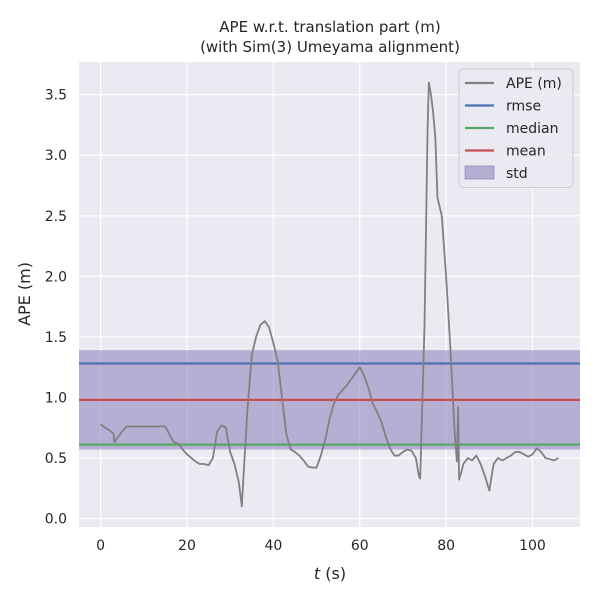 This screenshot has height=600, width=600. What do you see at coordinates (56, 156) in the screenshot?
I see `y-tick-label: 3.0` at bounding box center [56, 156].